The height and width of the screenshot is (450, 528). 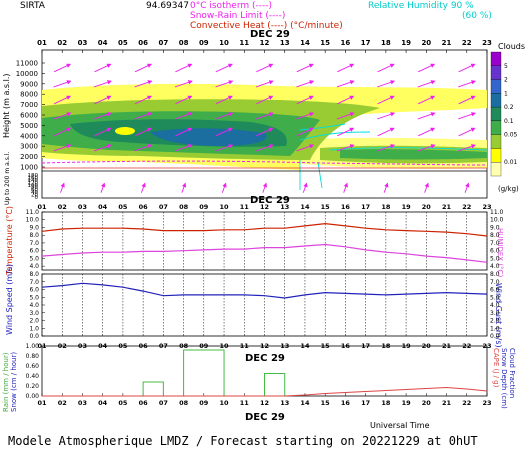 What do you see at coordinates (326, 346) in the screenshot?
I see `wind-x-tick-label: 15` at bounding box center [326, 346].